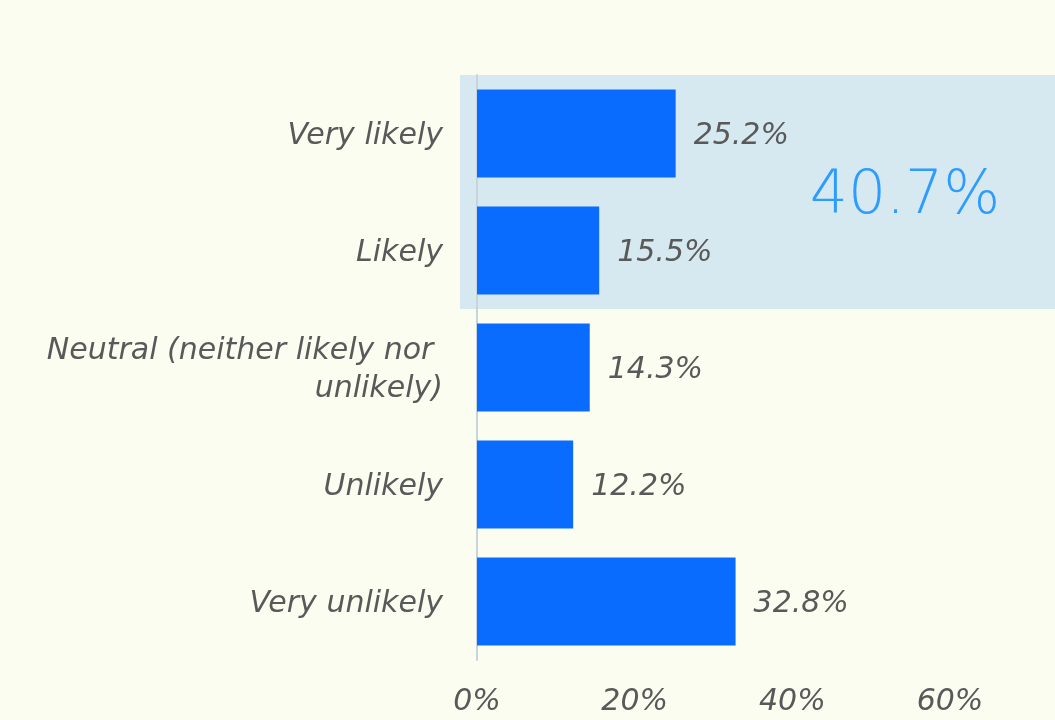 Image resolution: width=1055 pixels, height=720 pixels. I want to click on x-tick-label: 0%, so click(477, 699).